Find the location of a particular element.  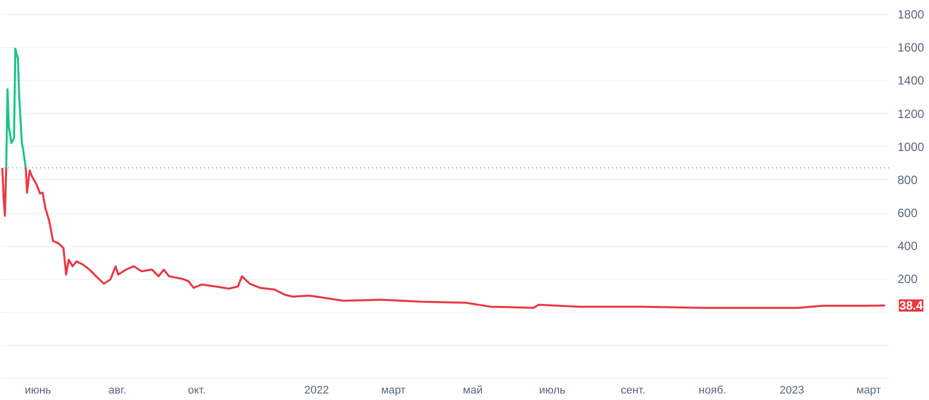

y-tick-label: 600 is located at coordinates (908, 213).